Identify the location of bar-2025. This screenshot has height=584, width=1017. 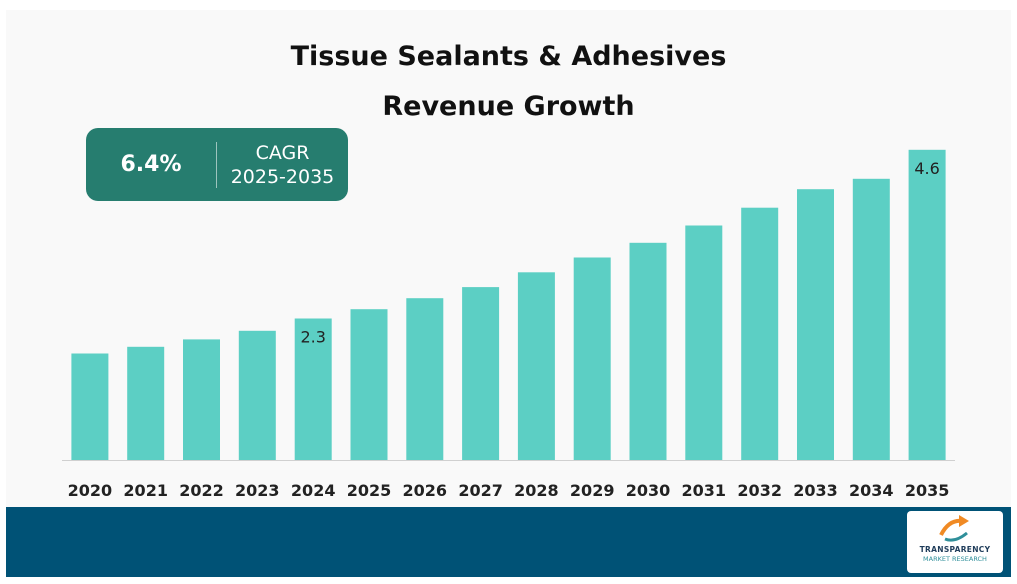
(369, 384).